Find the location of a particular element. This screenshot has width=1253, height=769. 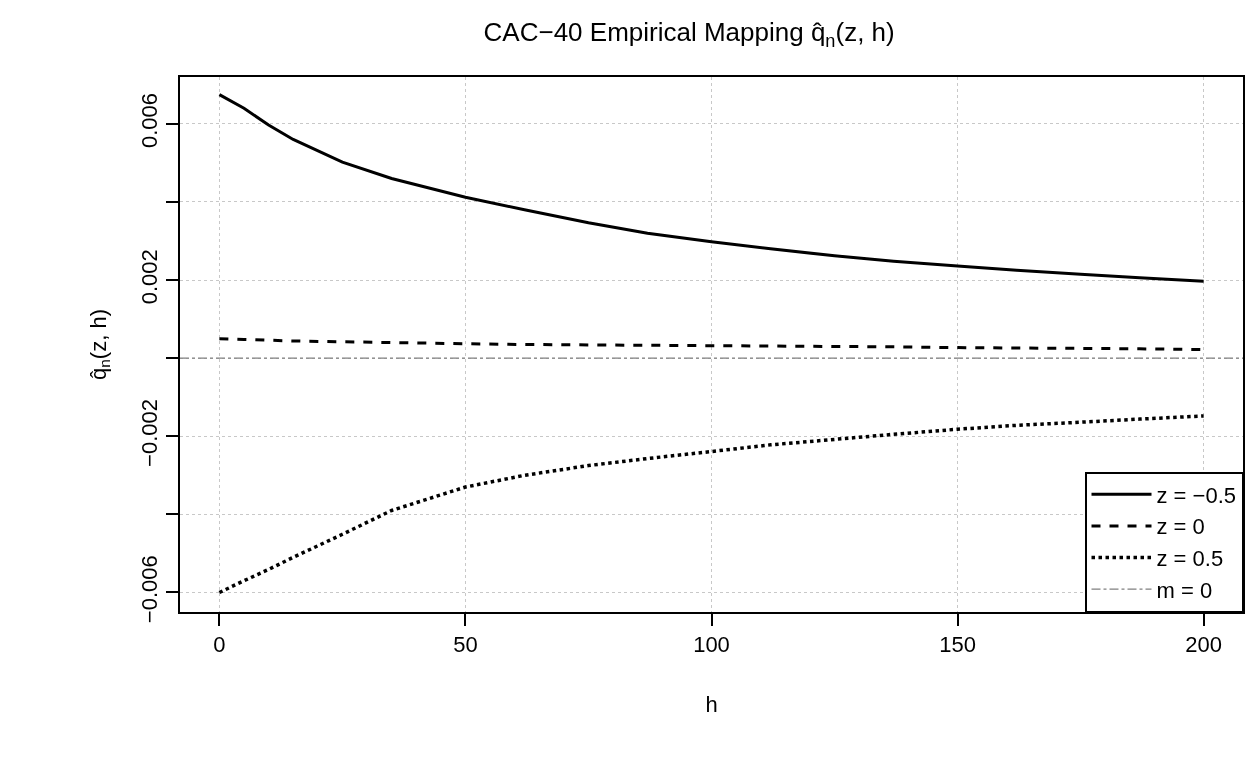

legend-label: z = −0.5 is located at coordinates (1196, 495).